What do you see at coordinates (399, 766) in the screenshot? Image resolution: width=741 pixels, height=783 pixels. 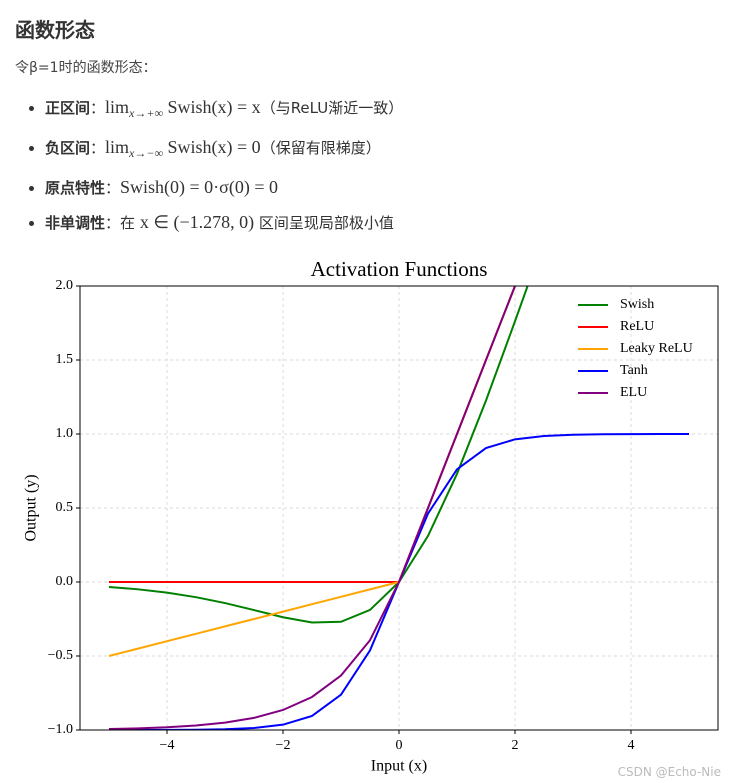 I see `x-axis-label: Input (x)` at bounding box center [399, 766].